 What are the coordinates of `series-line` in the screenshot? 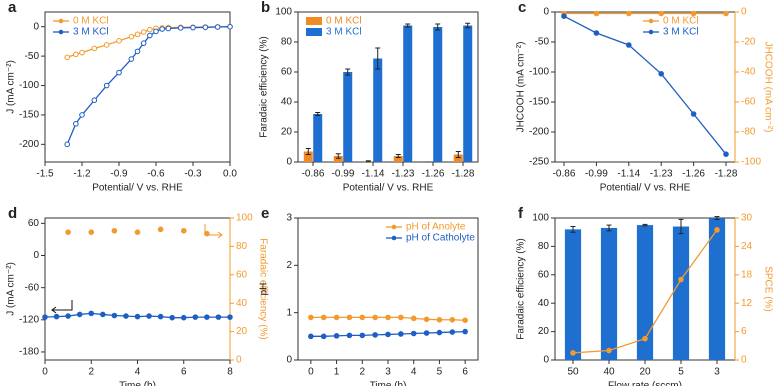 It's located at (148, 85).